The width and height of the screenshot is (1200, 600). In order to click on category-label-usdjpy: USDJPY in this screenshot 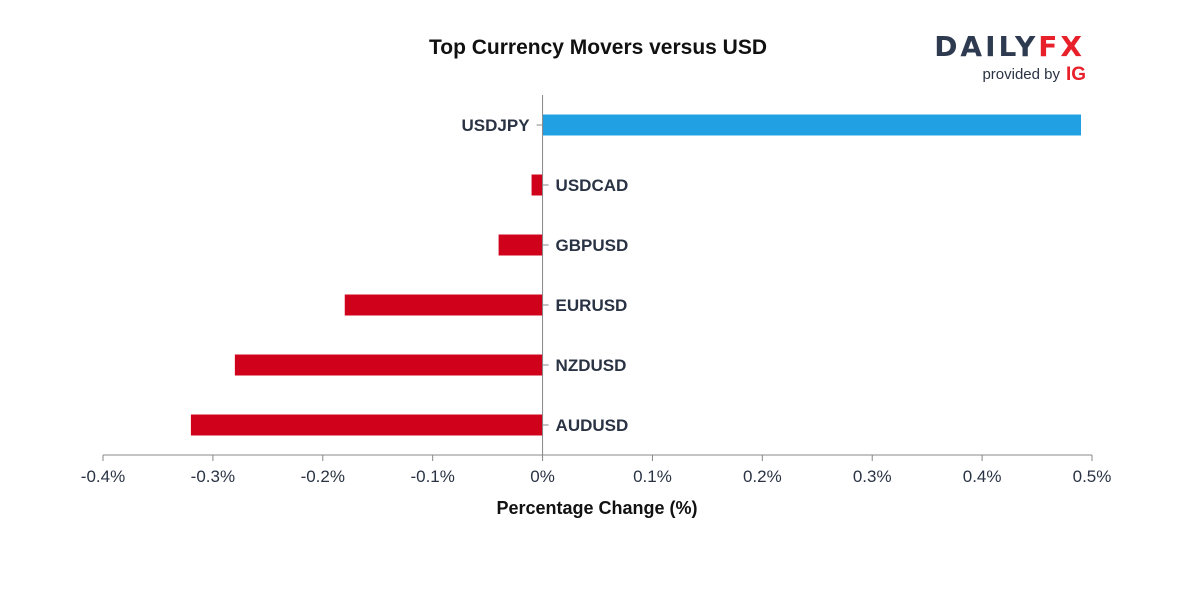, I will do `click(496, 125)`.